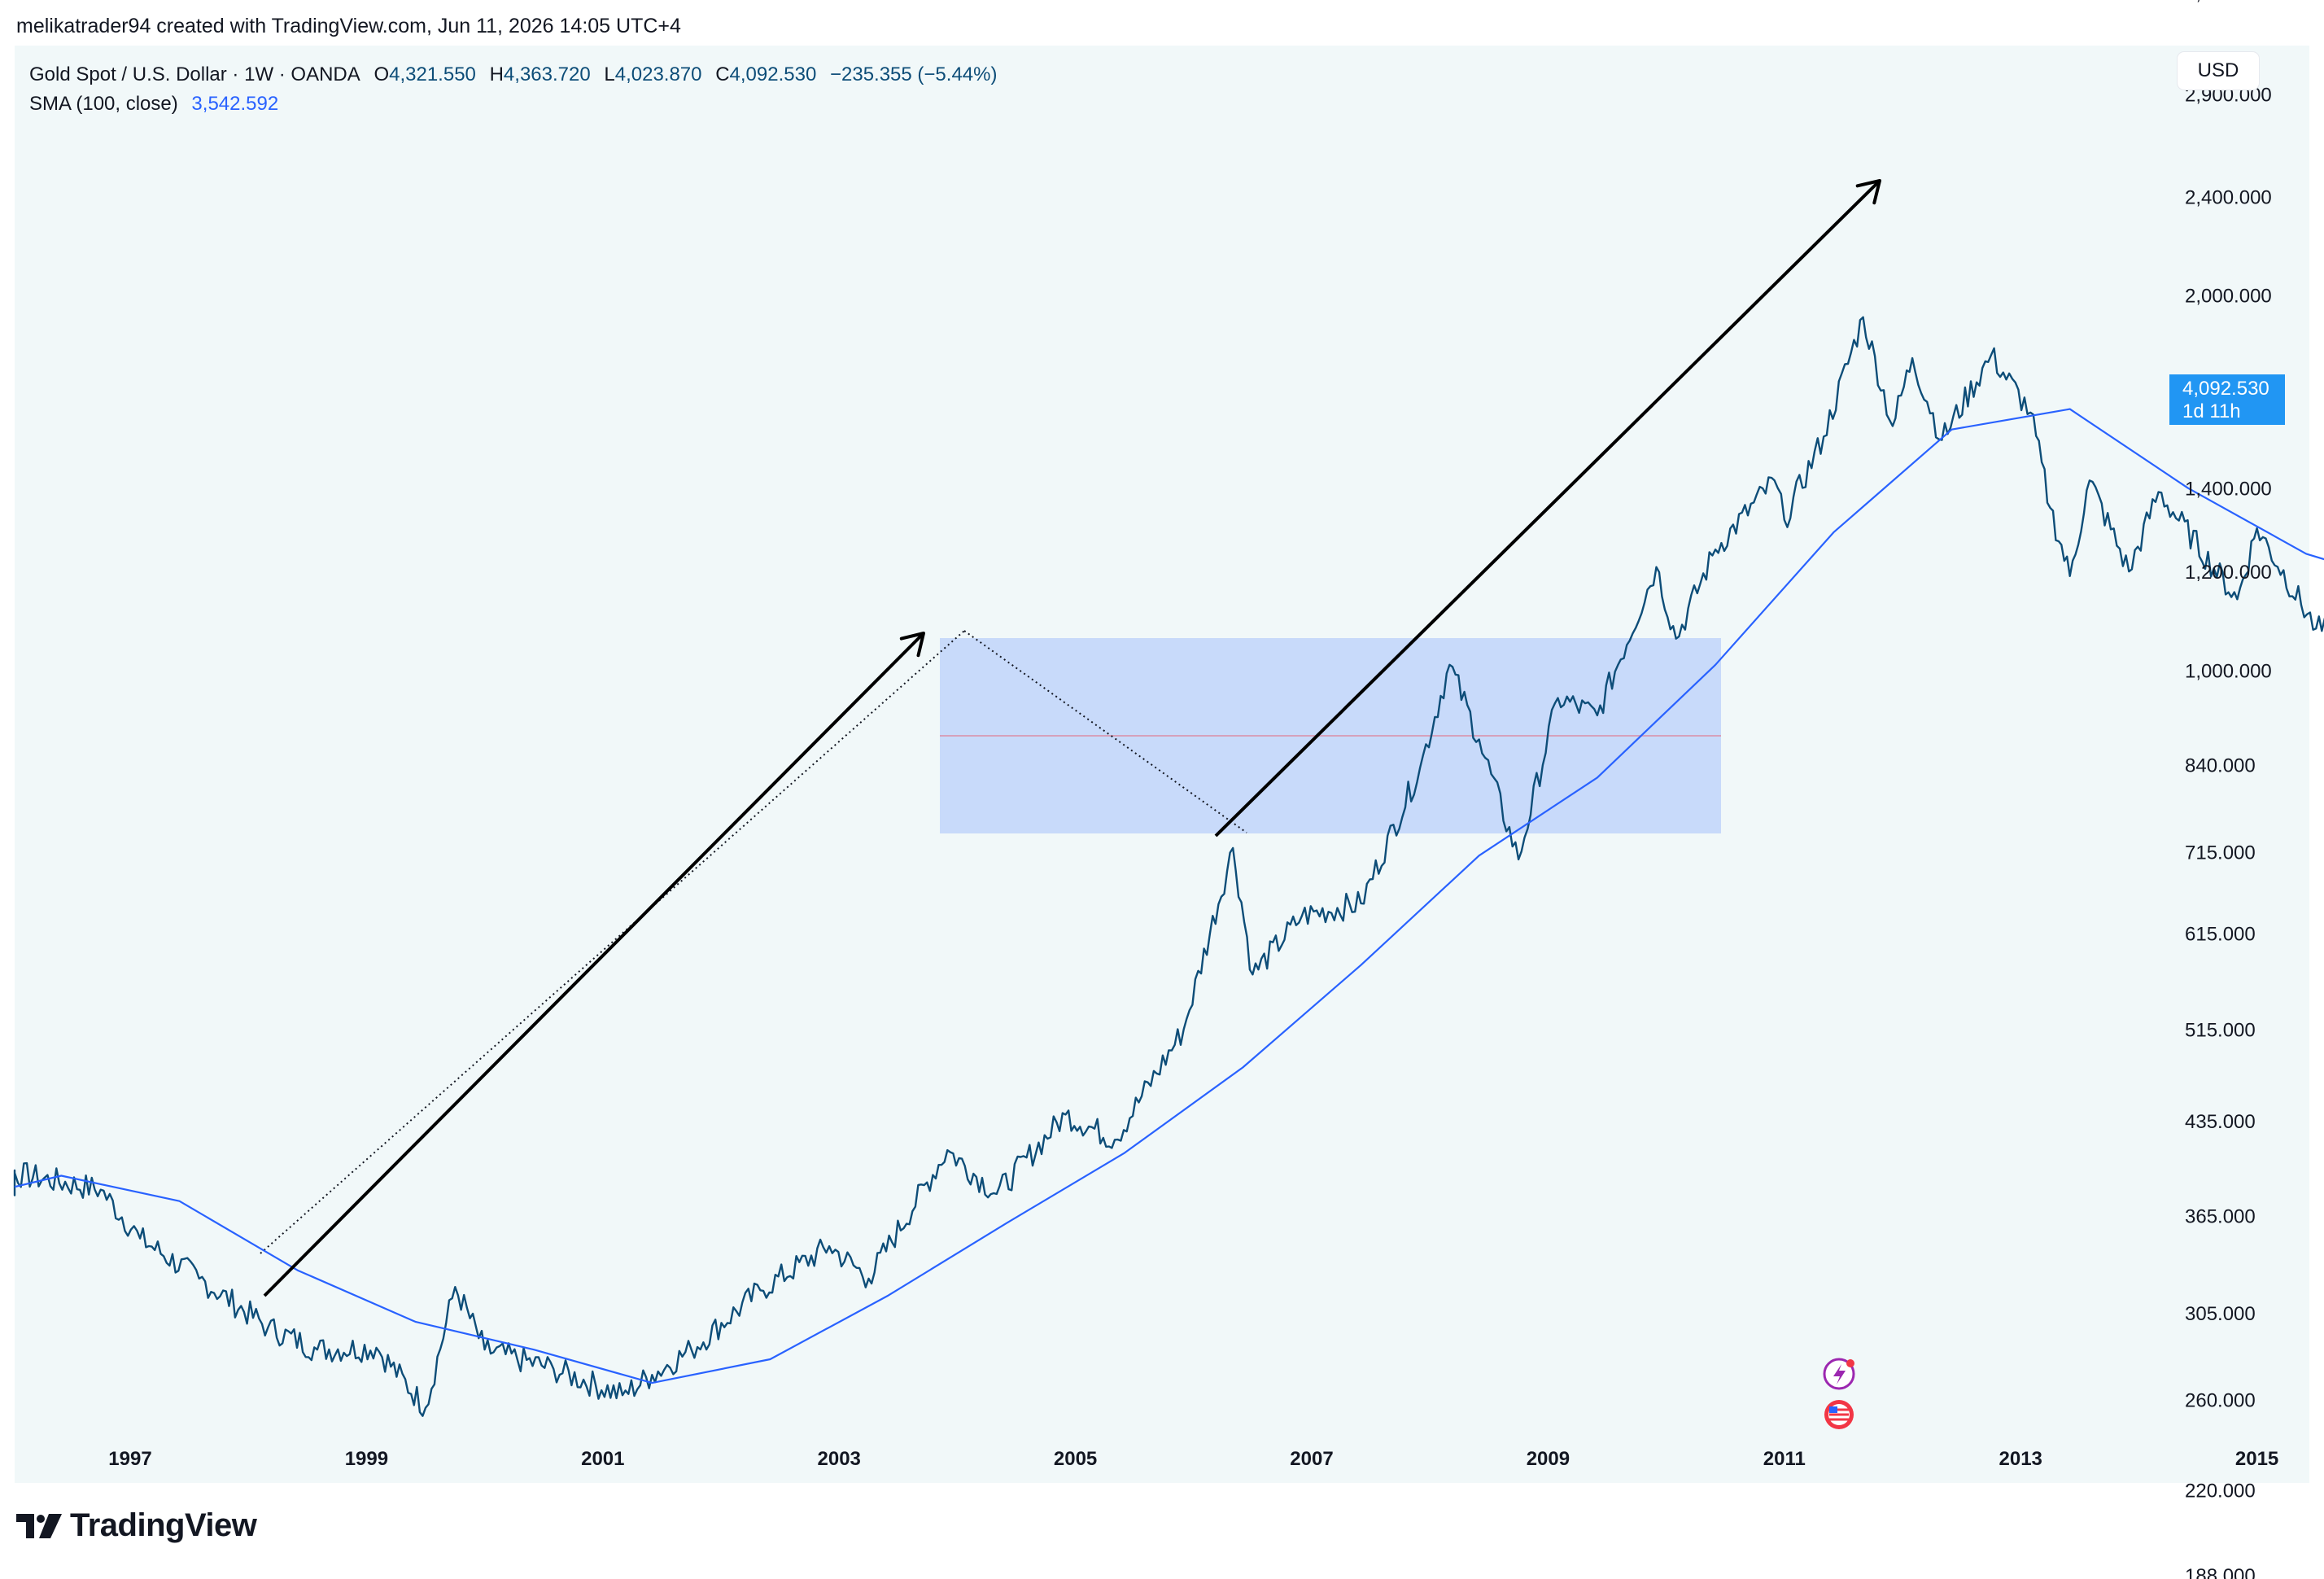 The width and height of the screenshot is (2324, 1579). Describe the element at coordinates (1784, 1459) in the screenshot. I see `x-tick-label: 2011` at that location.